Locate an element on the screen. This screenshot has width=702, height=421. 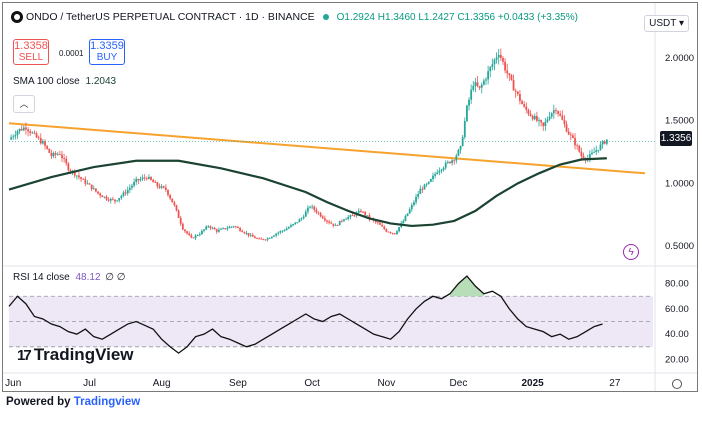
rsi-overbought-fill is located at coordinates (466, 286).